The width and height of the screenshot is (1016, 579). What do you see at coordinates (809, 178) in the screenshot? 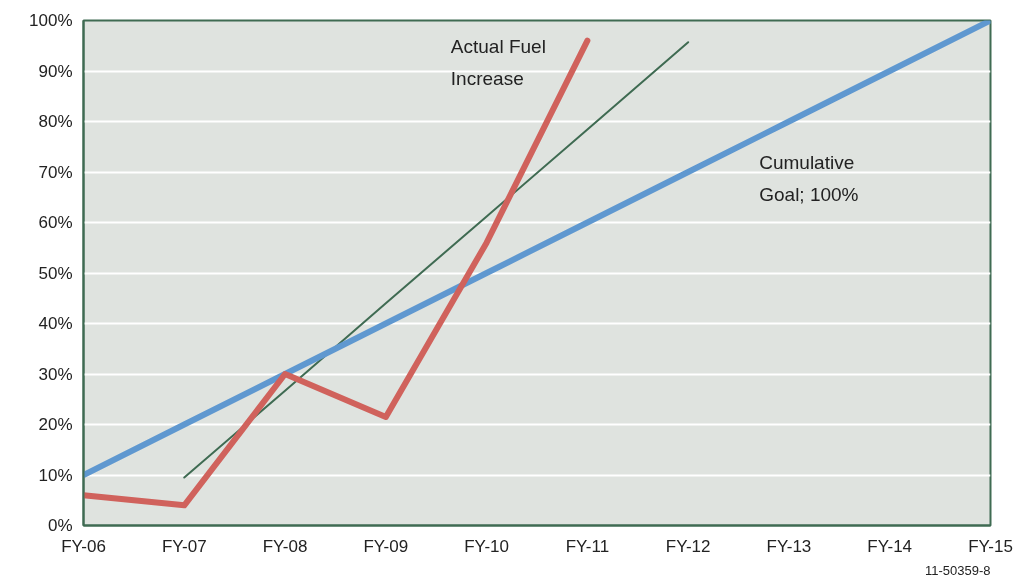
I see `annotation: Cumulative Goal; 100%` at bounding box center [809, 178].